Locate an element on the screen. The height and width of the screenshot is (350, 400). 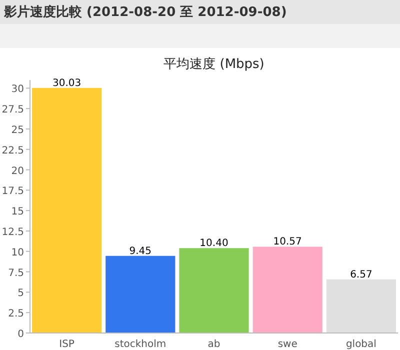
data-label: 9.45 is located at coordinates (140, 251).